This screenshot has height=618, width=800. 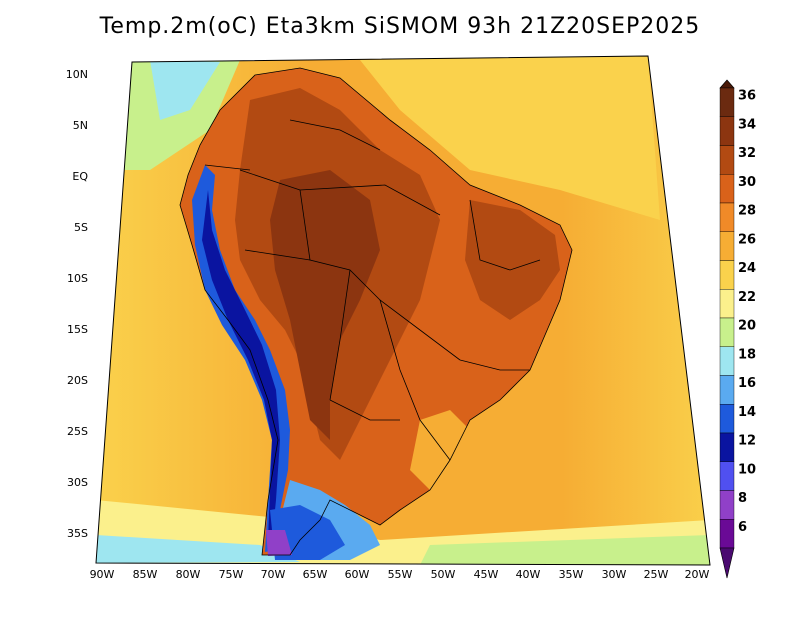 I want to click on colorbar-tick-label: 34, so click(x=747, y=124).